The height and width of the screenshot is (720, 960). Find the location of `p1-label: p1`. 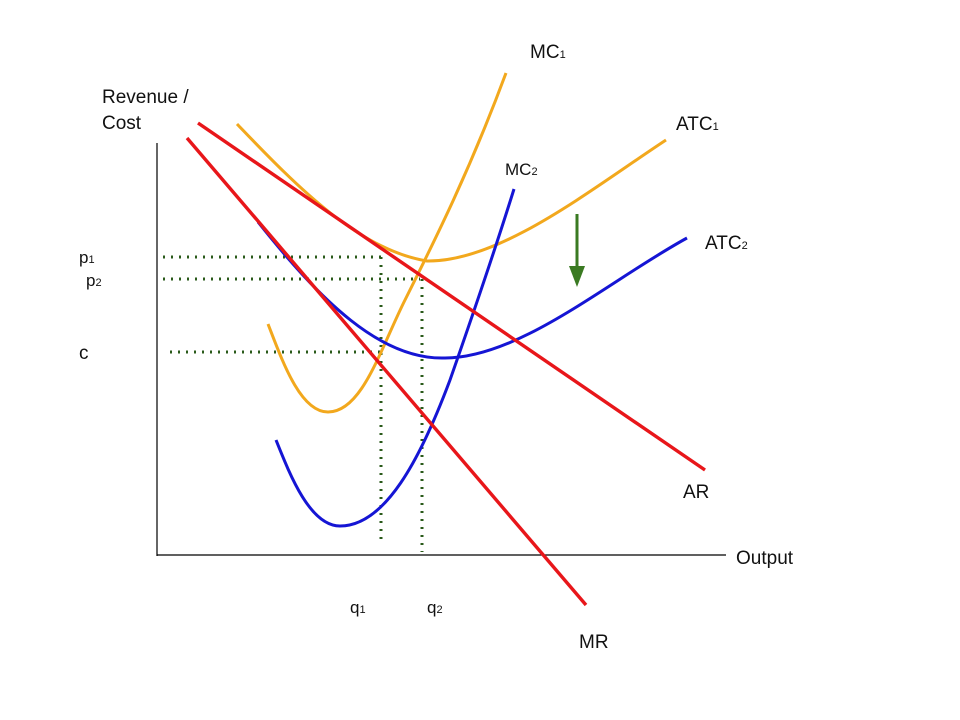

p1-label: p1 is located at coordinates (87, 257).